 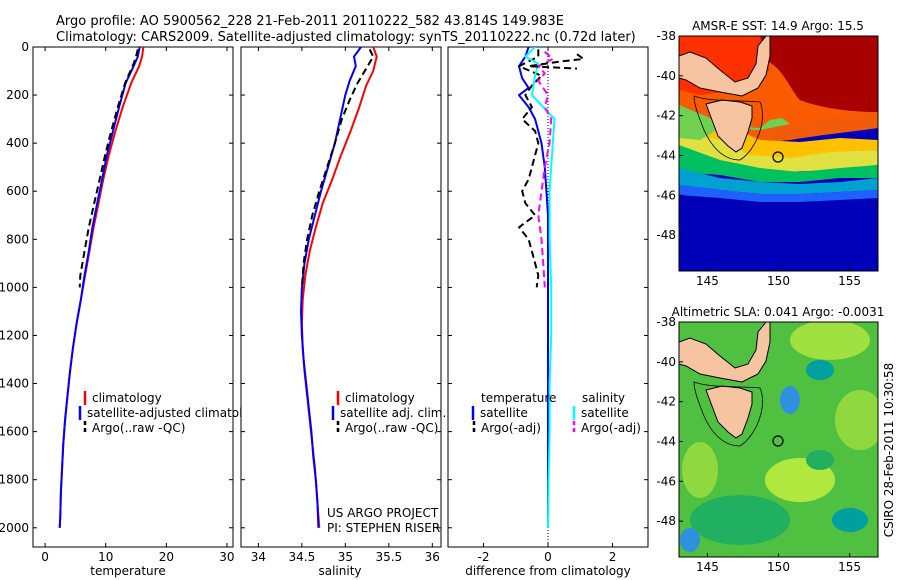 What do you see at coordinates (17, 191) in the screenshot?
I see `y-tick-label: 600` at bounding box center [17, 191].